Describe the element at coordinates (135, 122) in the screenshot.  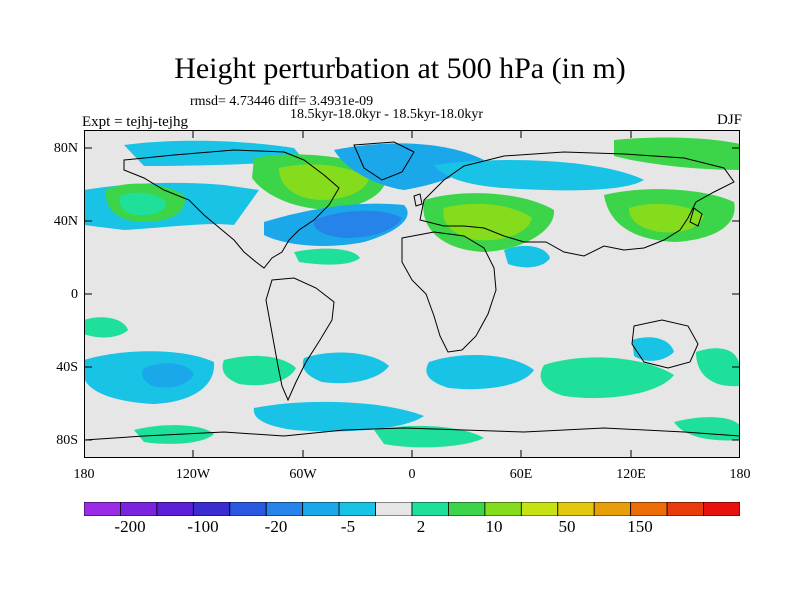
I see `experiment-label: Expt = tejhj-tejhg` at that location.